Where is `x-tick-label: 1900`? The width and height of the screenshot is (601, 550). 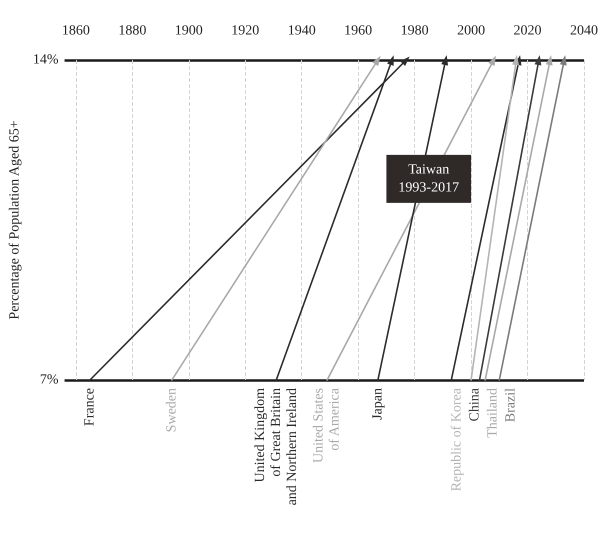
x-tick-label: 1900 is located at coordinates (188, 31).